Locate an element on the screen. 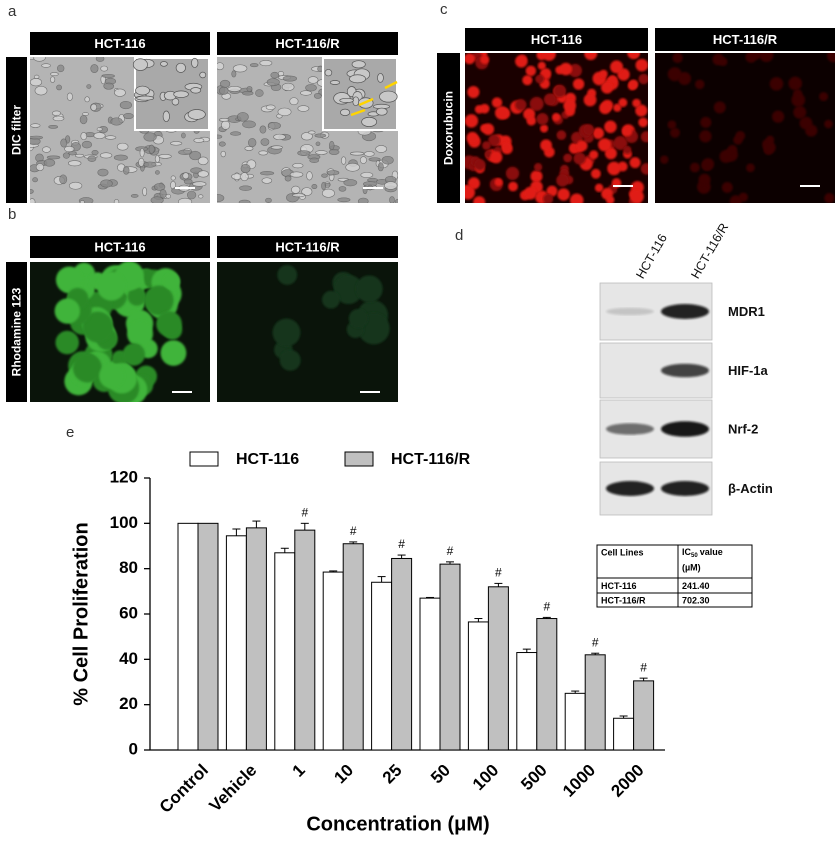 Image resolution: width=840 pixels, height=848 pixels. y-tick-label: 40 is located at coordinates (128, 658).